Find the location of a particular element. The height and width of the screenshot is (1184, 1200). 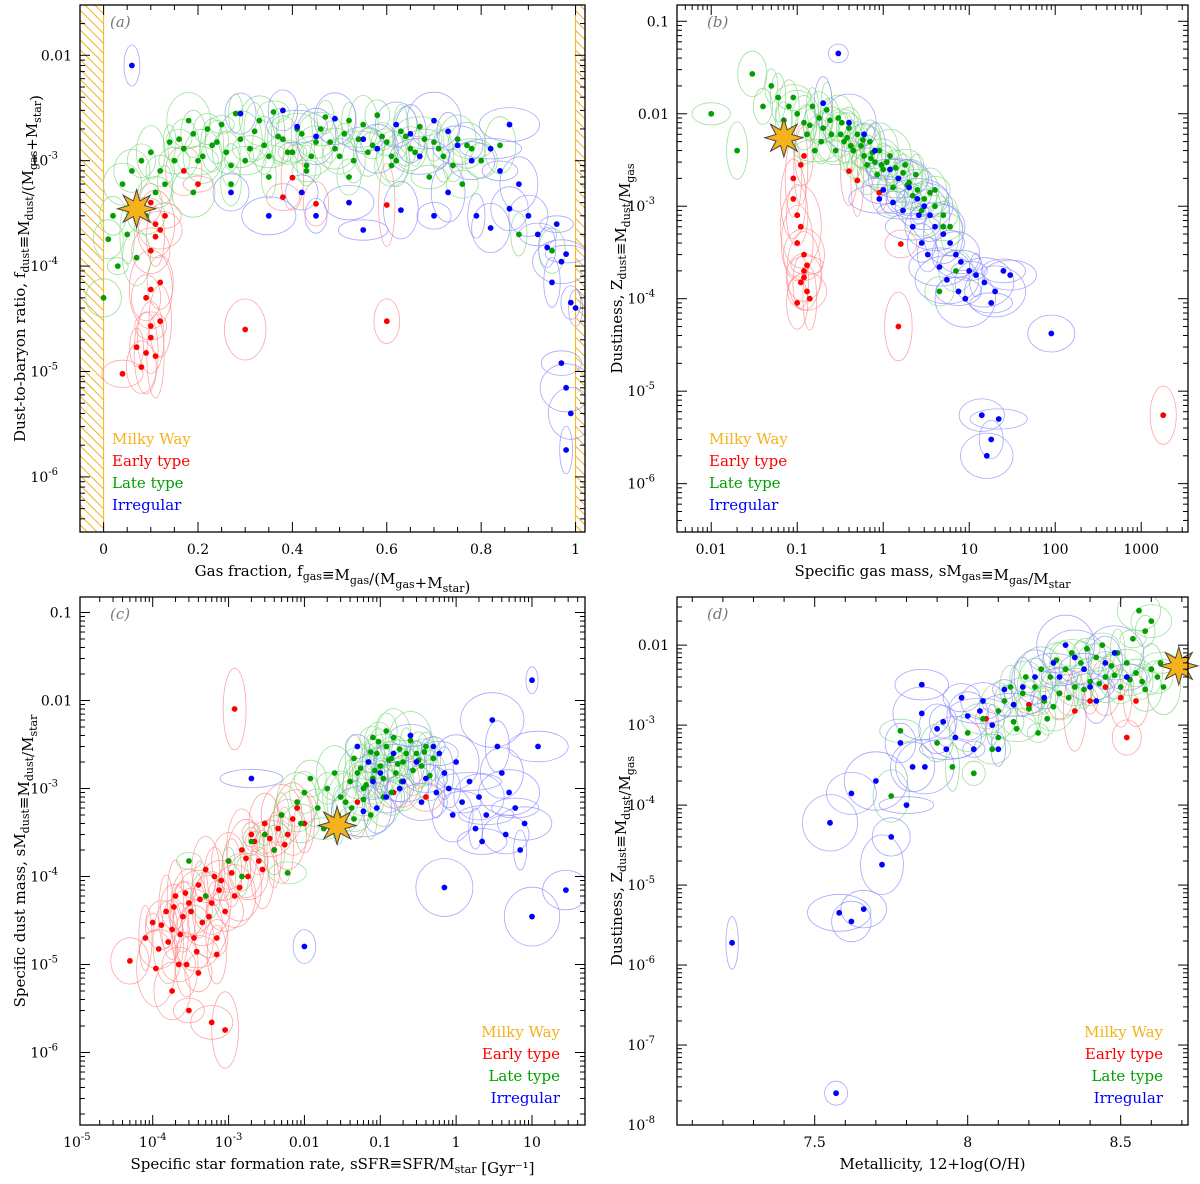

data-points is located at coordinates (937, 254).